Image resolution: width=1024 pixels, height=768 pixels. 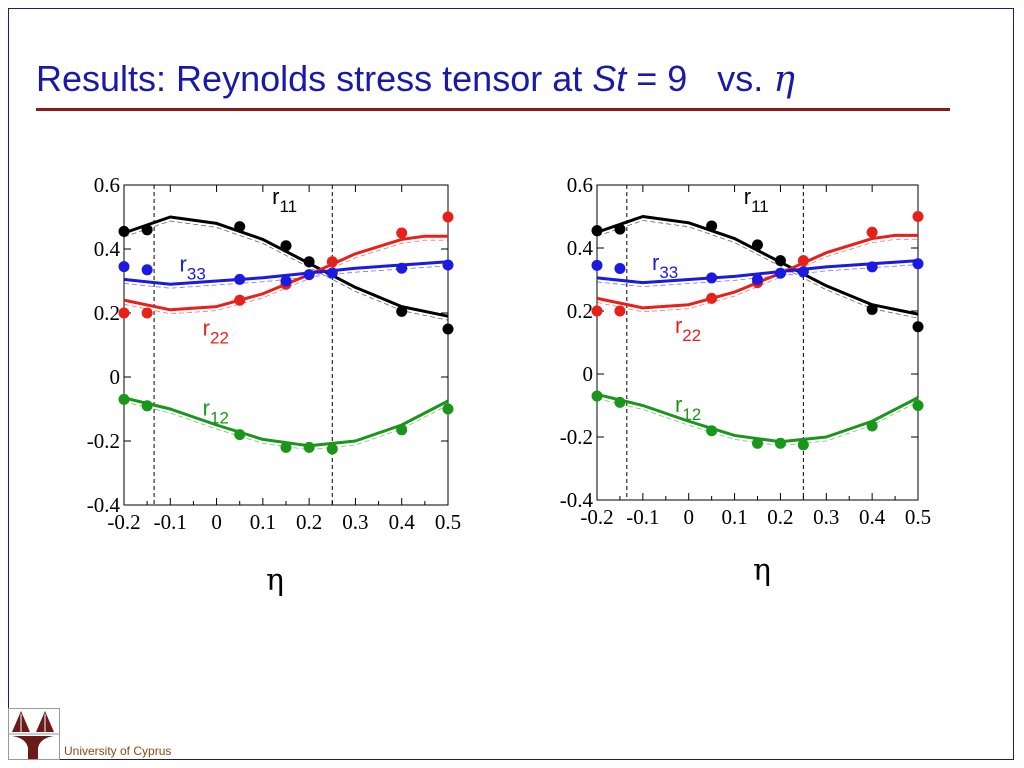 What do you see at coordinates (34, 734) in the screenshot?
I see `university-logo` at bounding box center [34, 734].